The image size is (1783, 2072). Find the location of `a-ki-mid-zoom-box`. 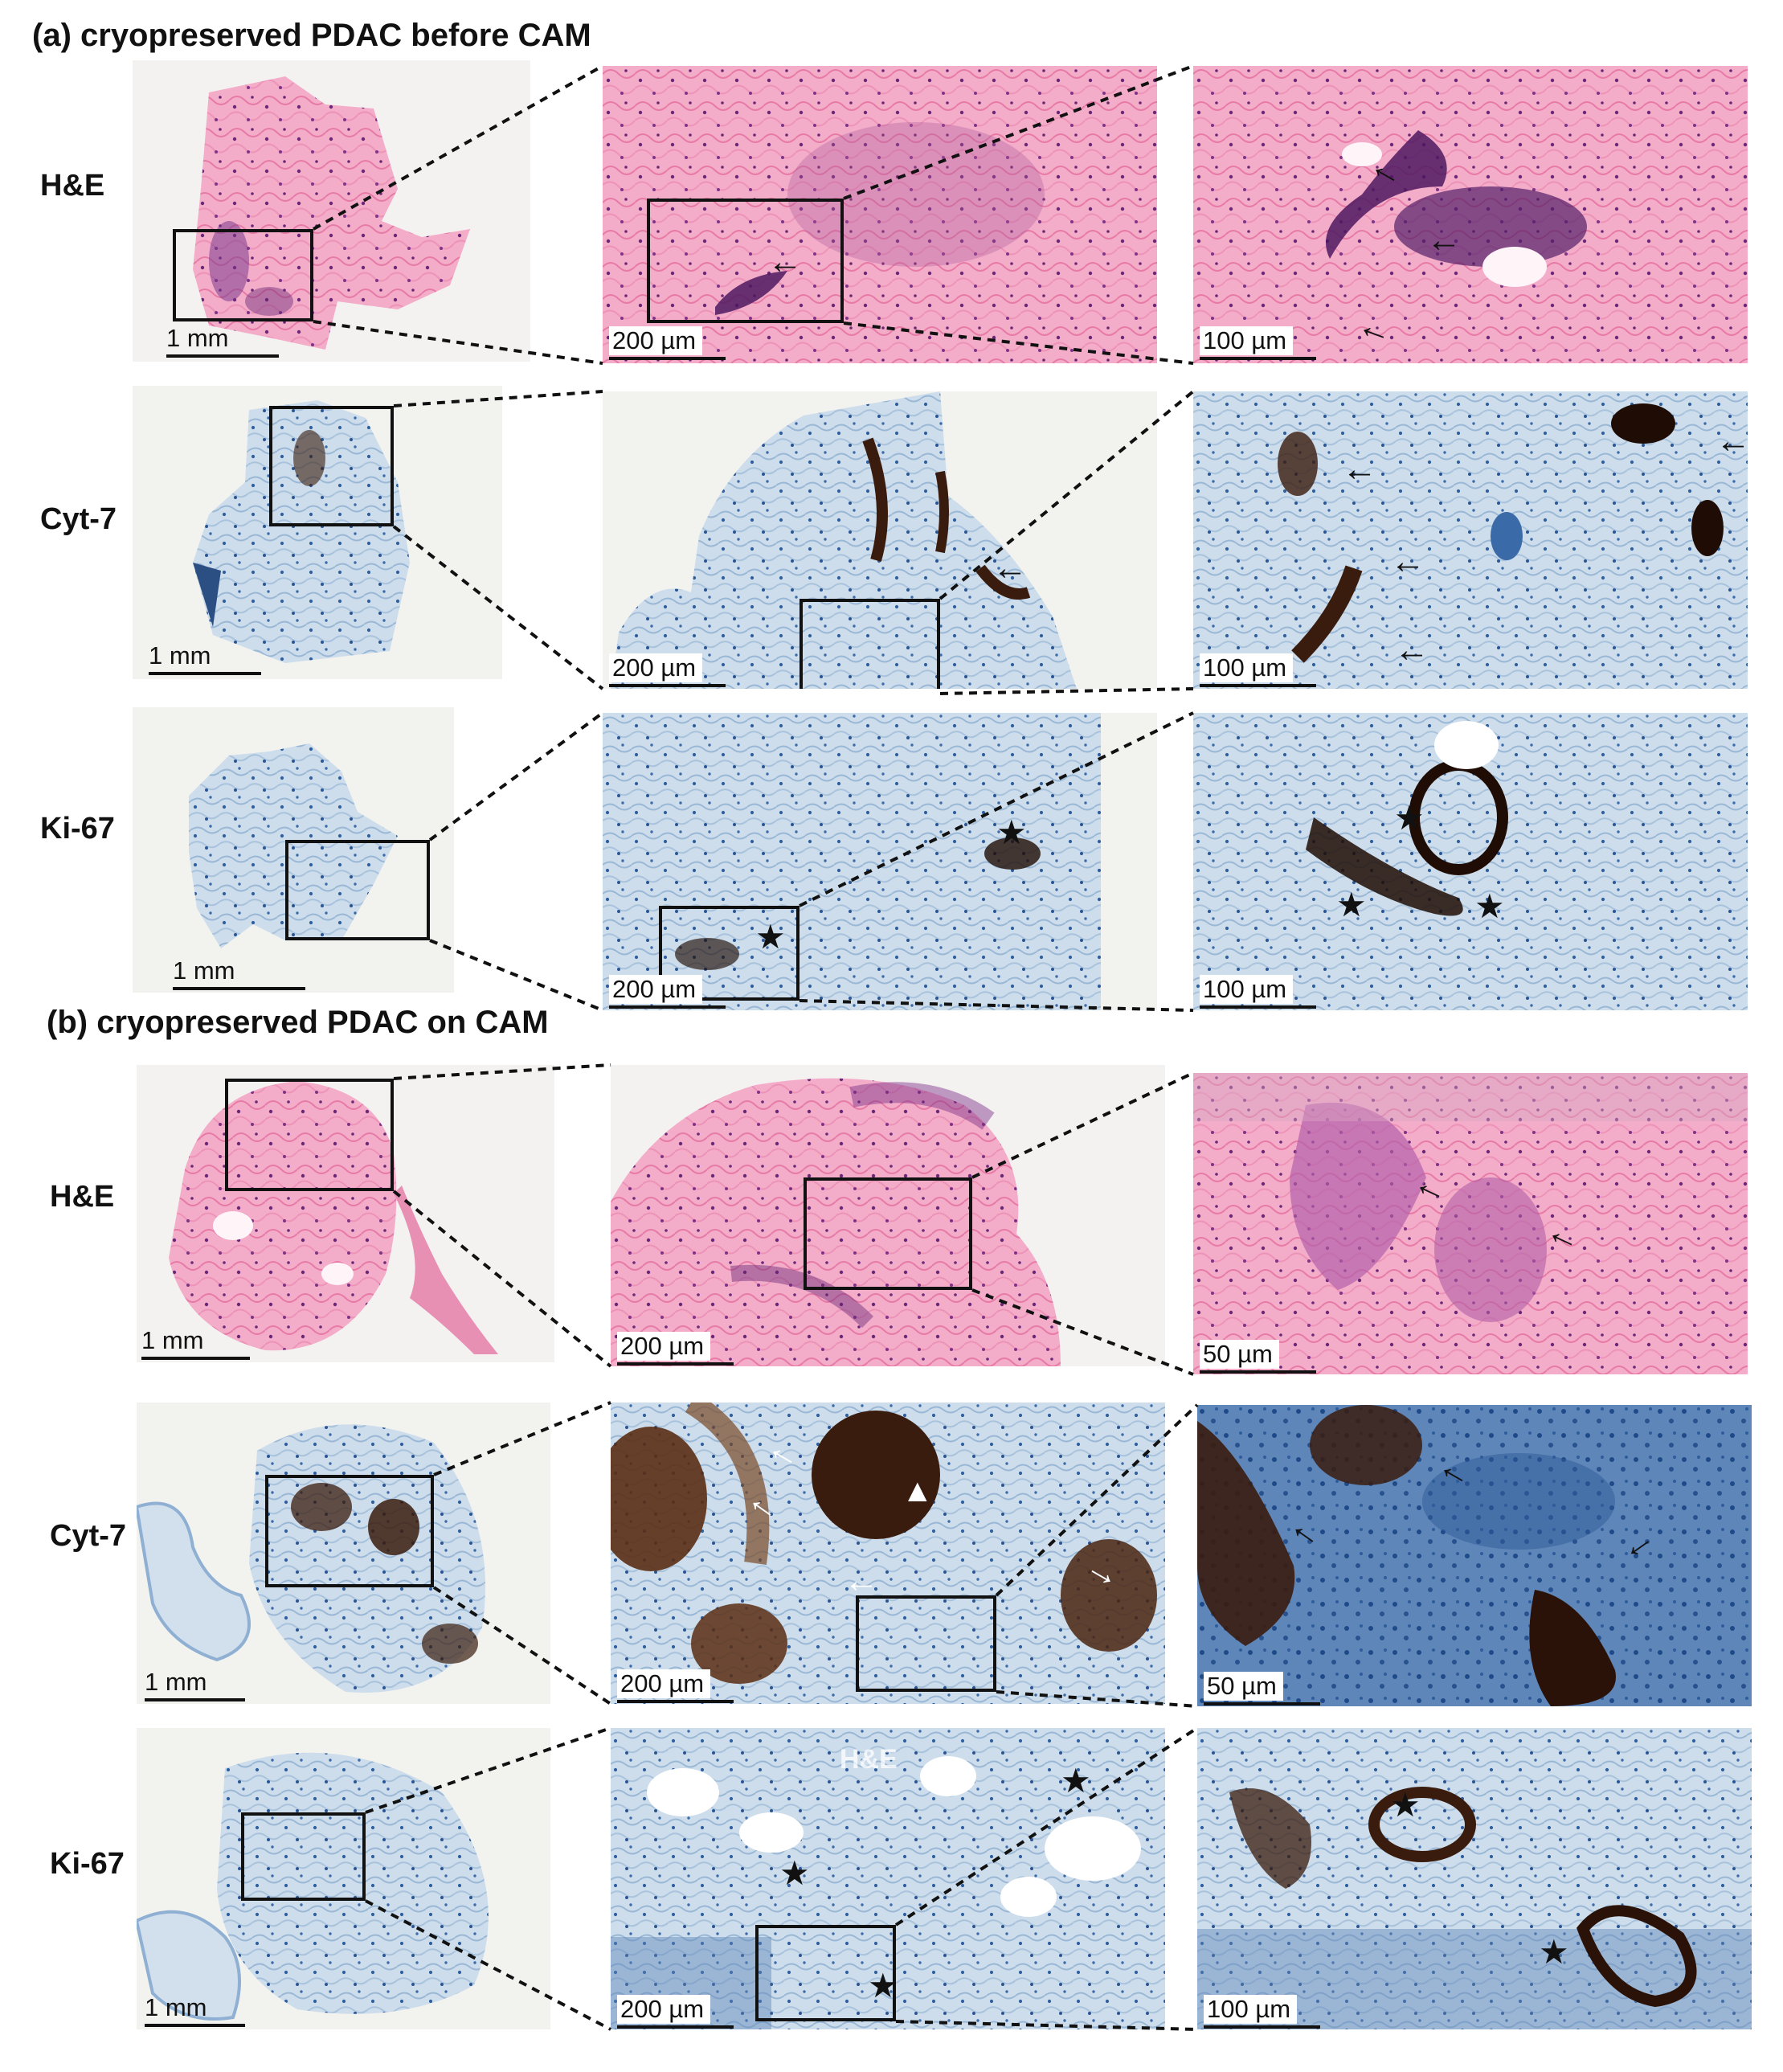

a-ki-mid-zoom-box is located at coordinates (729, 953).